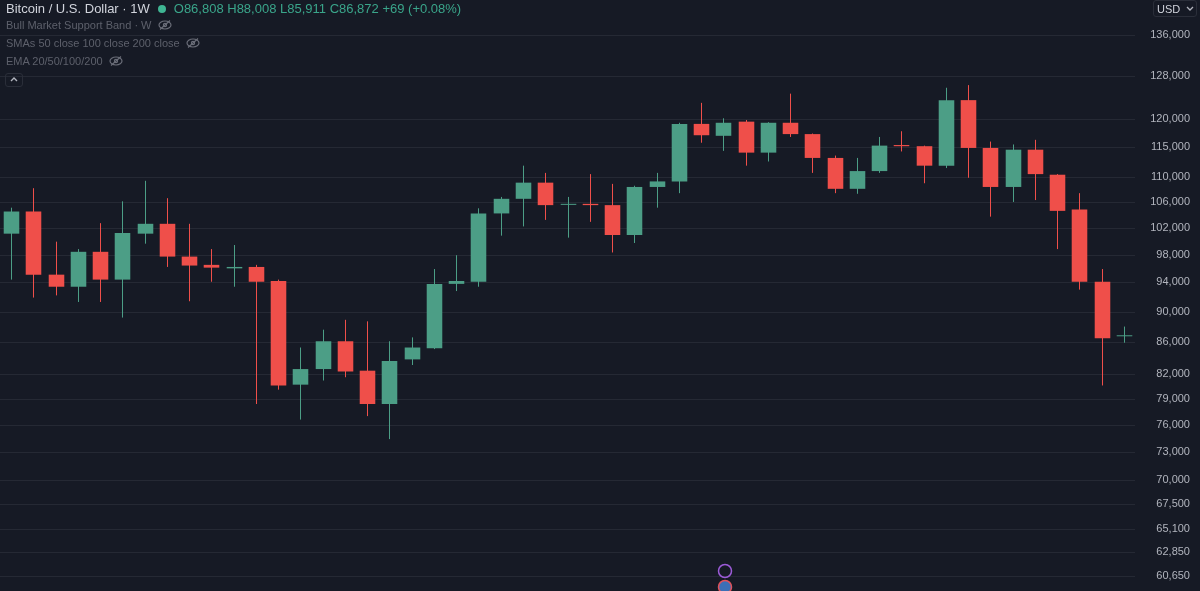 The width and height of the screenshot is (1200, 591). Describe the element at coordinates (1173, 253) in the screenshot. I see `y-tick-label: 98,000` at that location.